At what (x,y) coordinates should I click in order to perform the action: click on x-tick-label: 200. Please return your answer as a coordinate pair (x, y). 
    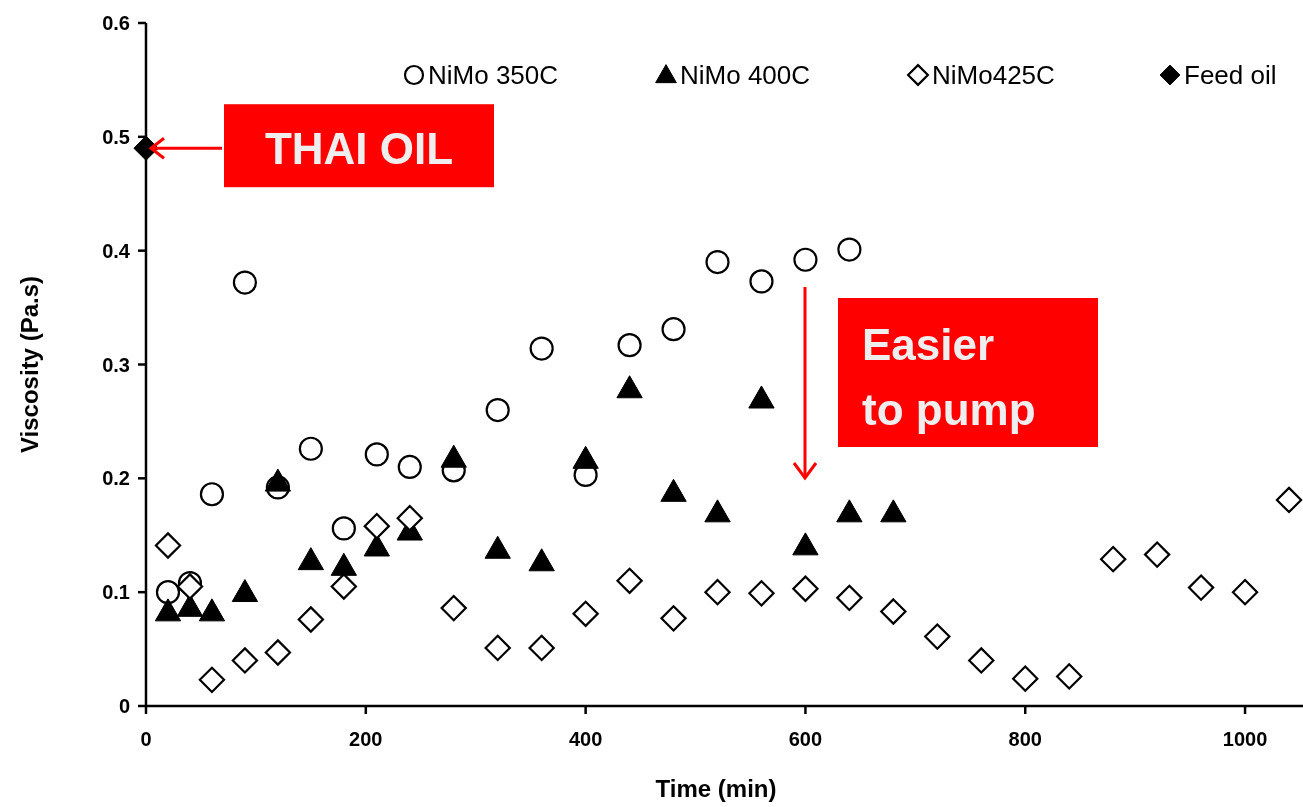
    Looking at the image, I should click on (366, 739).